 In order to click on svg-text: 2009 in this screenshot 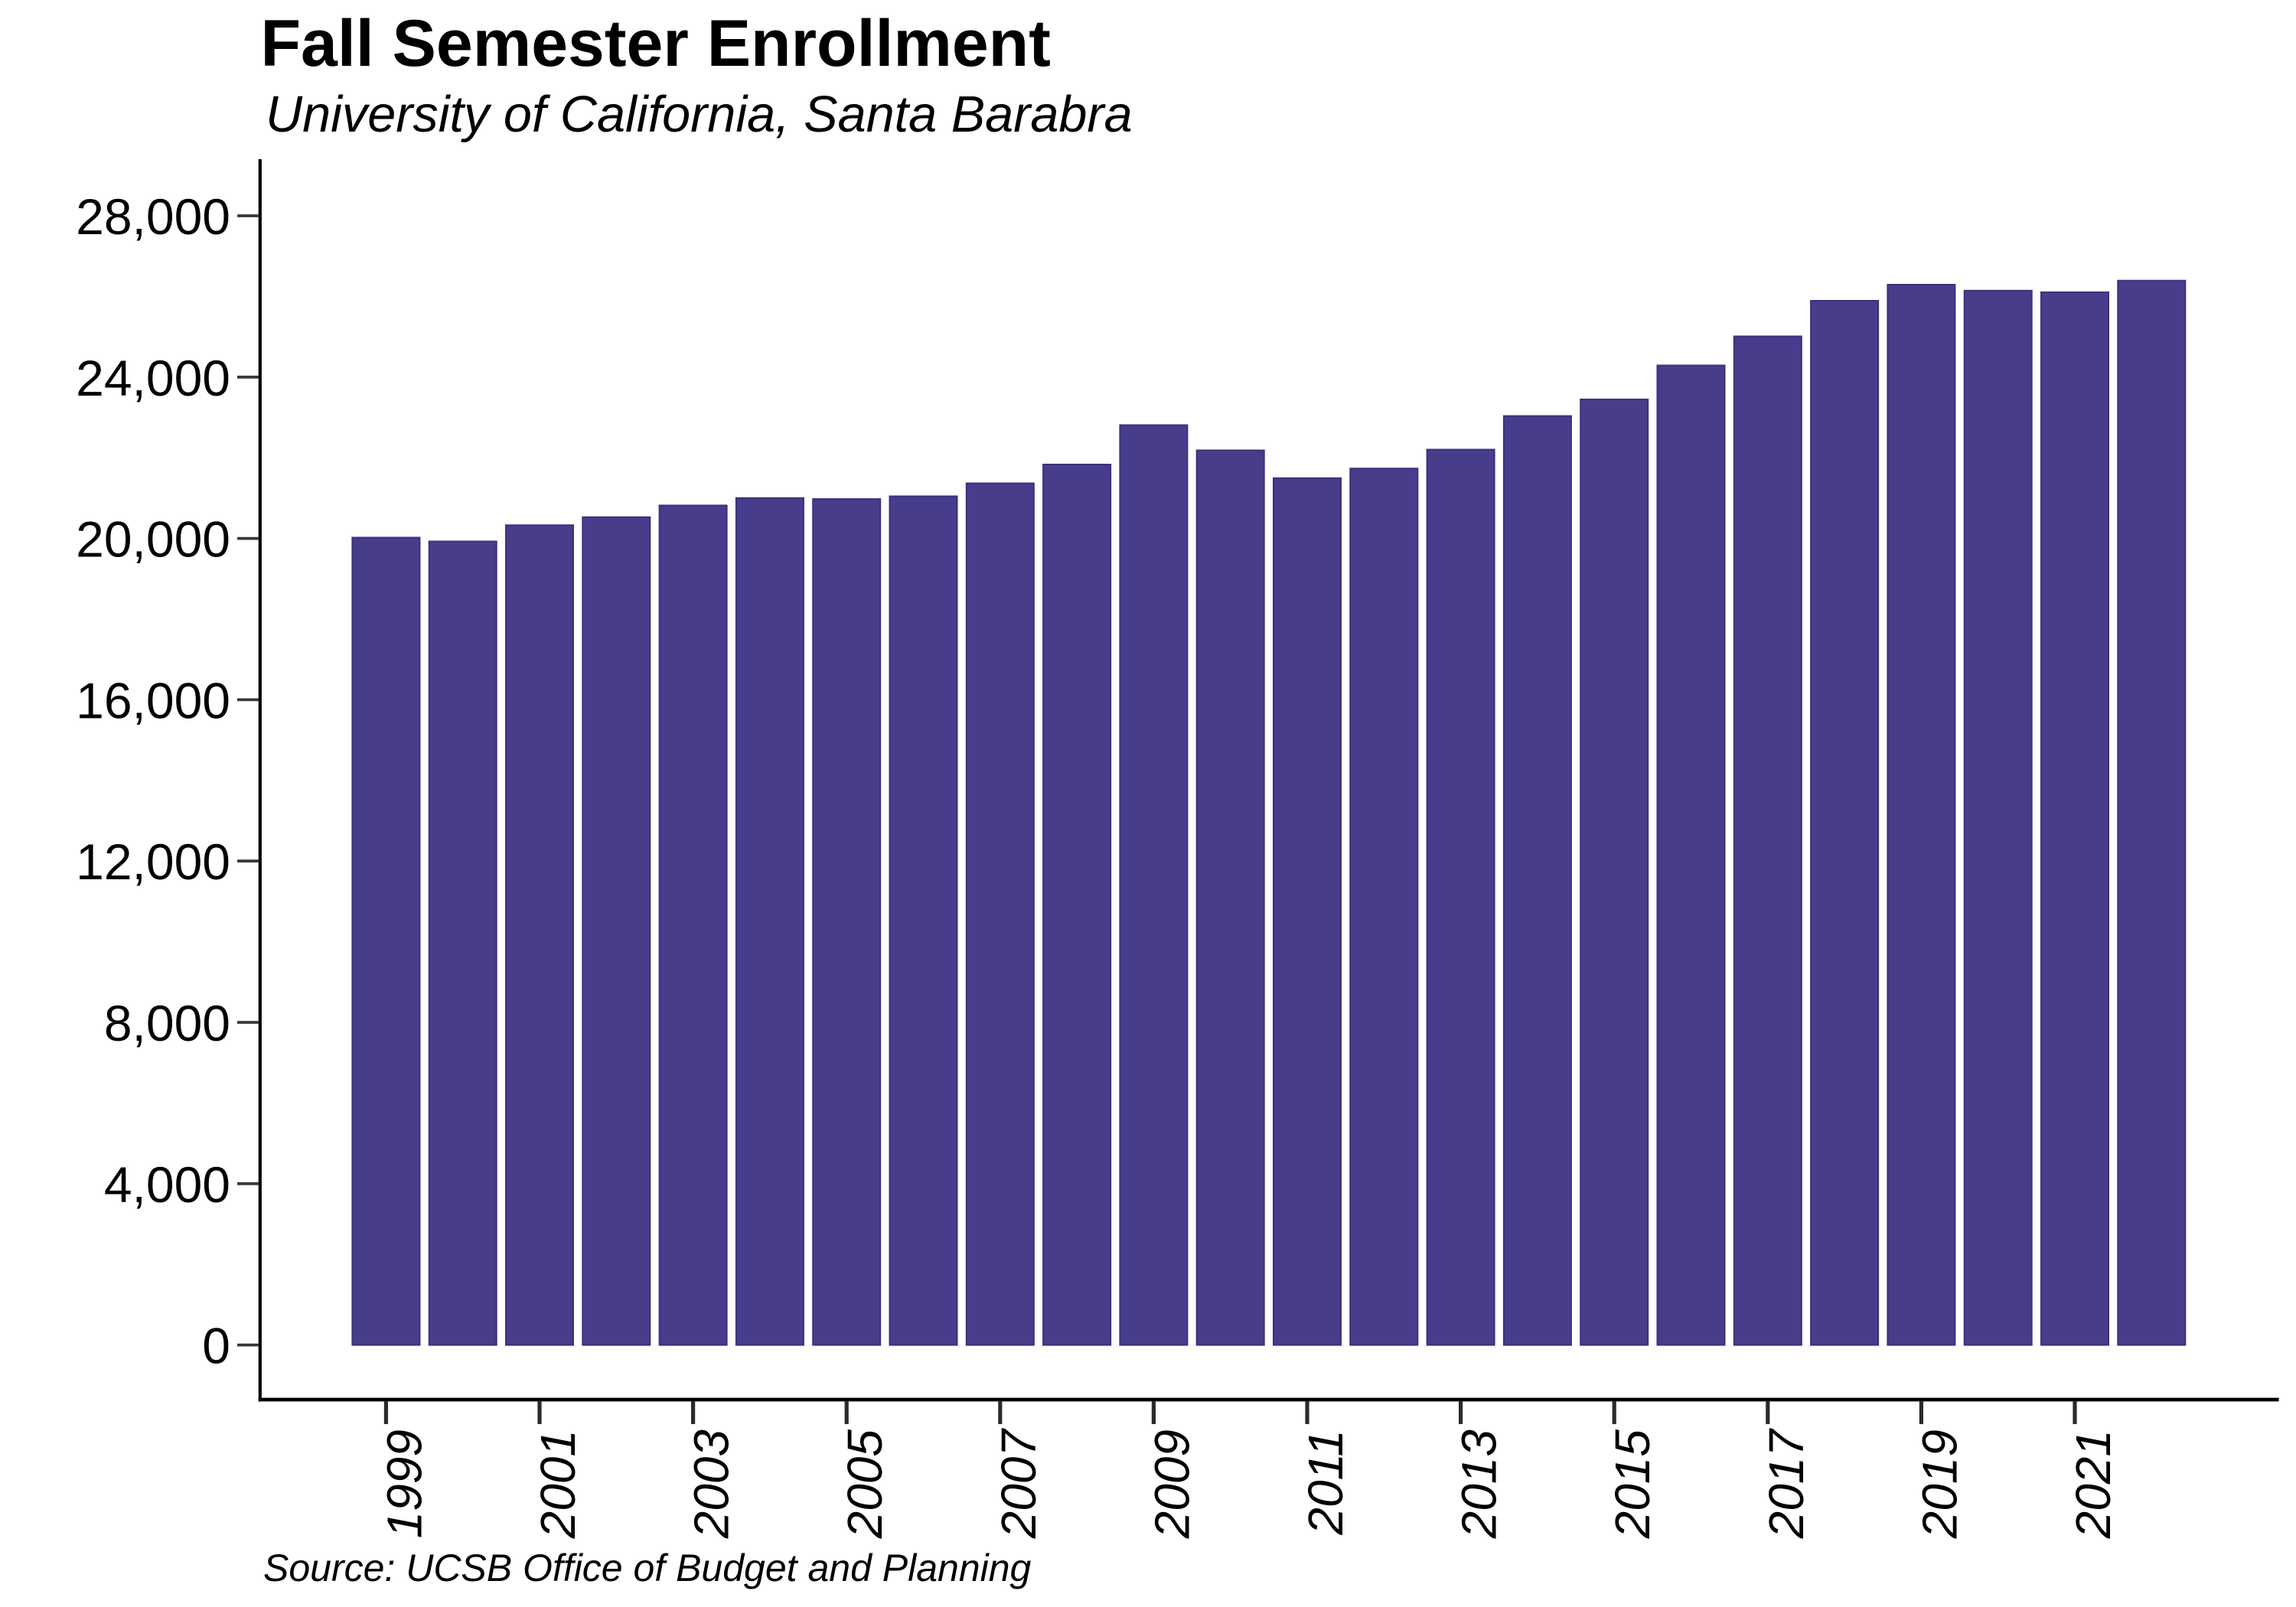, I will do `click(1171, 1484)`.